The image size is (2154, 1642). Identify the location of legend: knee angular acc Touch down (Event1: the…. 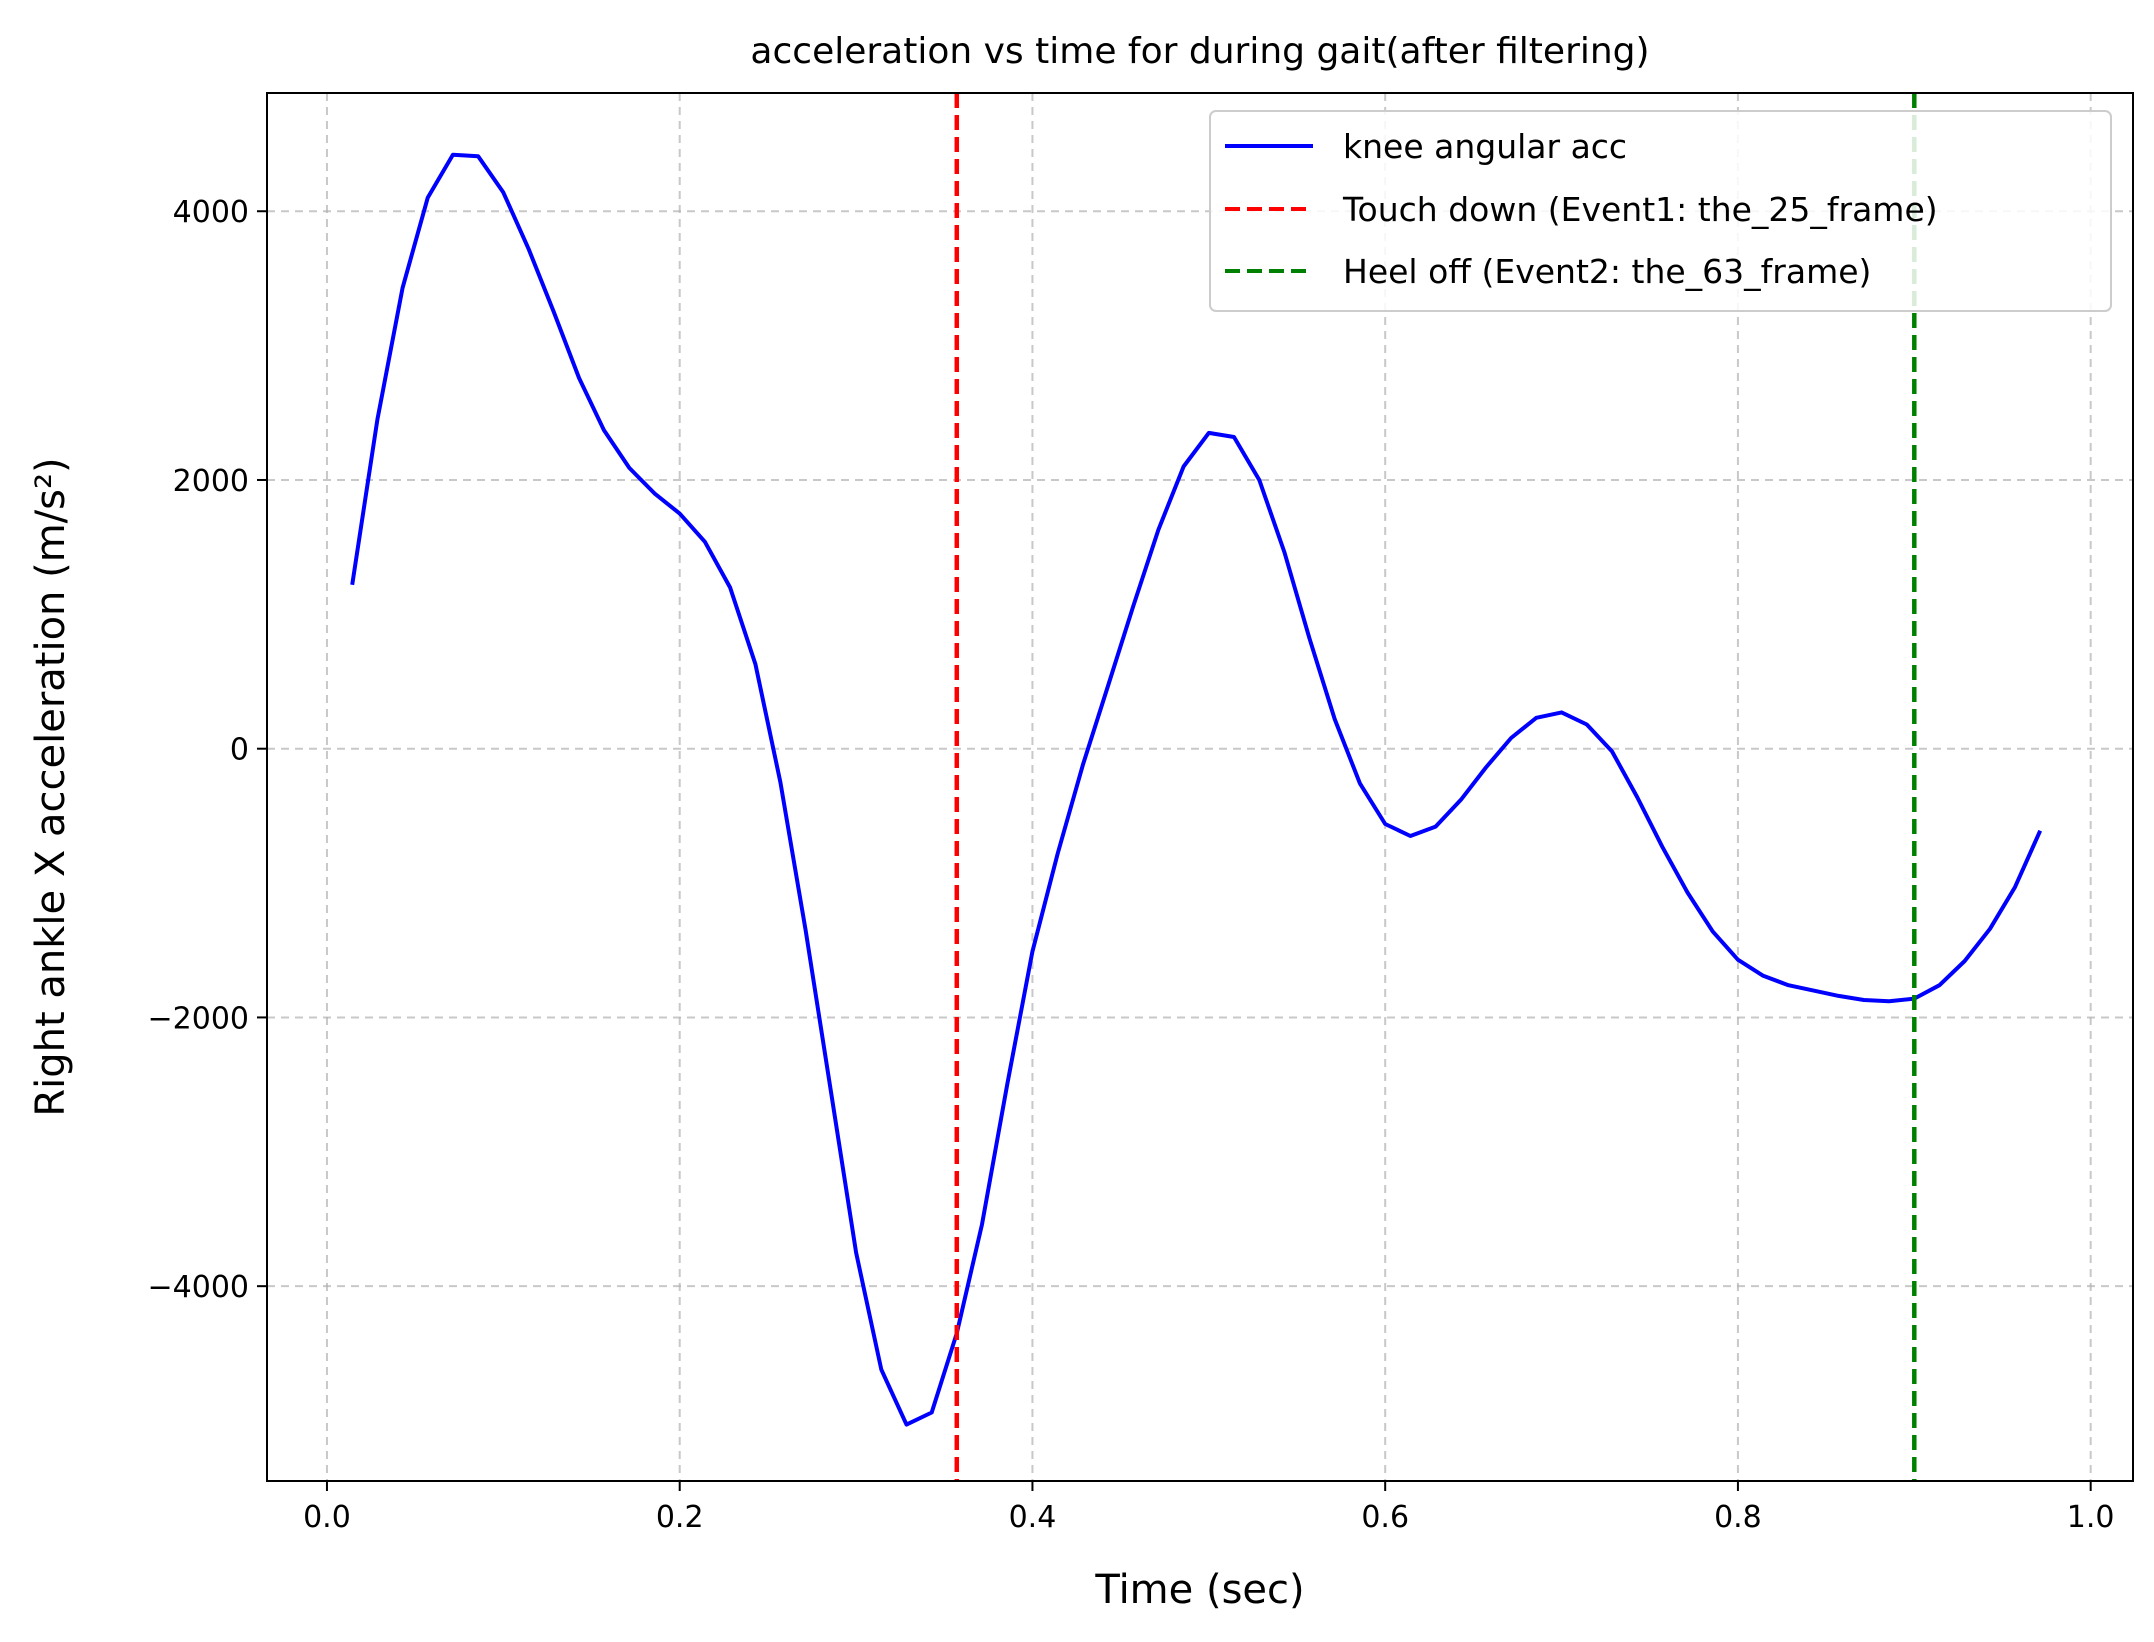
(1660, 211).